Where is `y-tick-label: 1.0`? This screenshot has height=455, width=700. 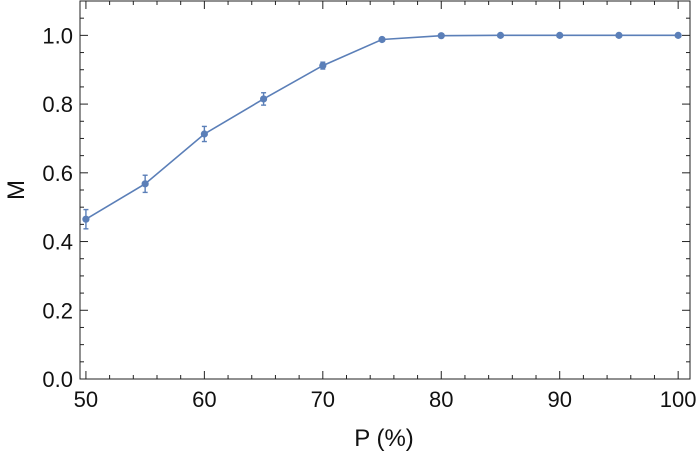
y-tick-label: 1.0 is located at coordinates (57, 35).